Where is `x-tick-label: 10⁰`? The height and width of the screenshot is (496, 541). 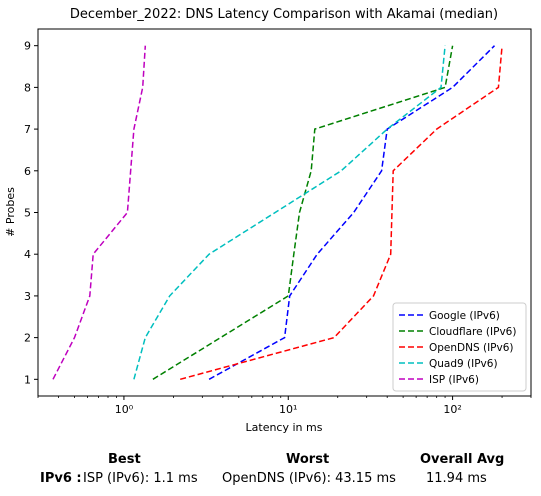
x-tick-label: 10⁰ is located at coordinates (124, 409).